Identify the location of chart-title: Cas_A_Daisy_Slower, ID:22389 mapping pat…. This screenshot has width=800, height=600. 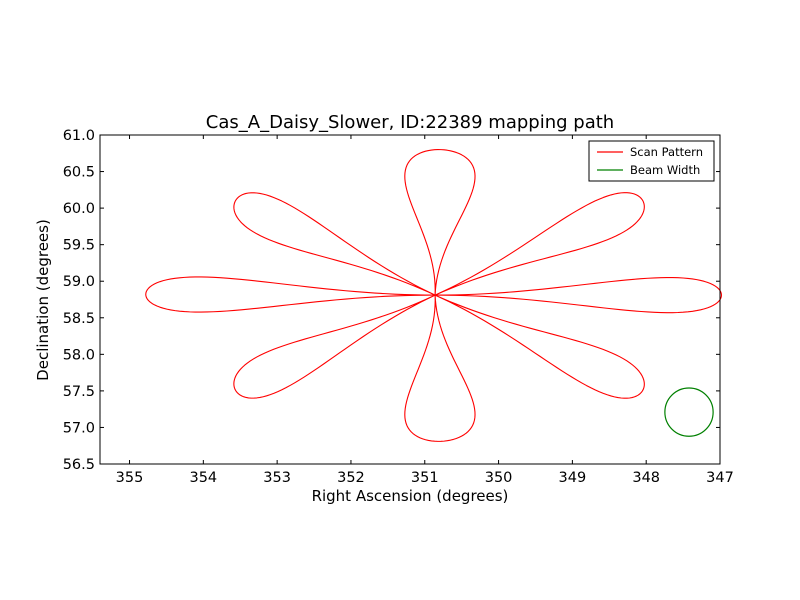
(410, 122).